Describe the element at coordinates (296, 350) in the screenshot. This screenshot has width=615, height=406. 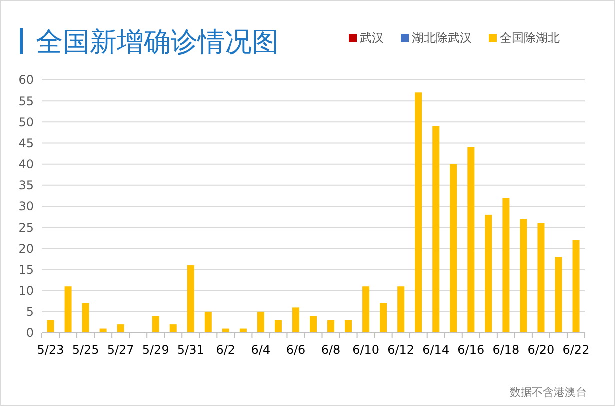
I see `x-tick-label: 6/6` at that location.